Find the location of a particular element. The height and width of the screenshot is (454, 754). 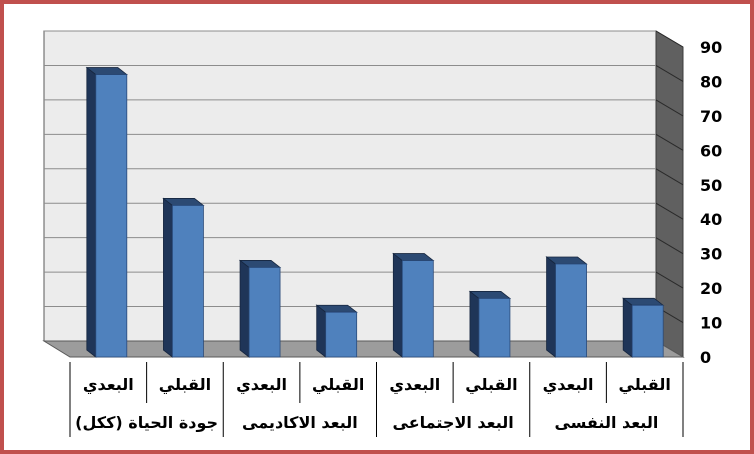

y-tick-label: 30 is located at coordinates (711, 254).